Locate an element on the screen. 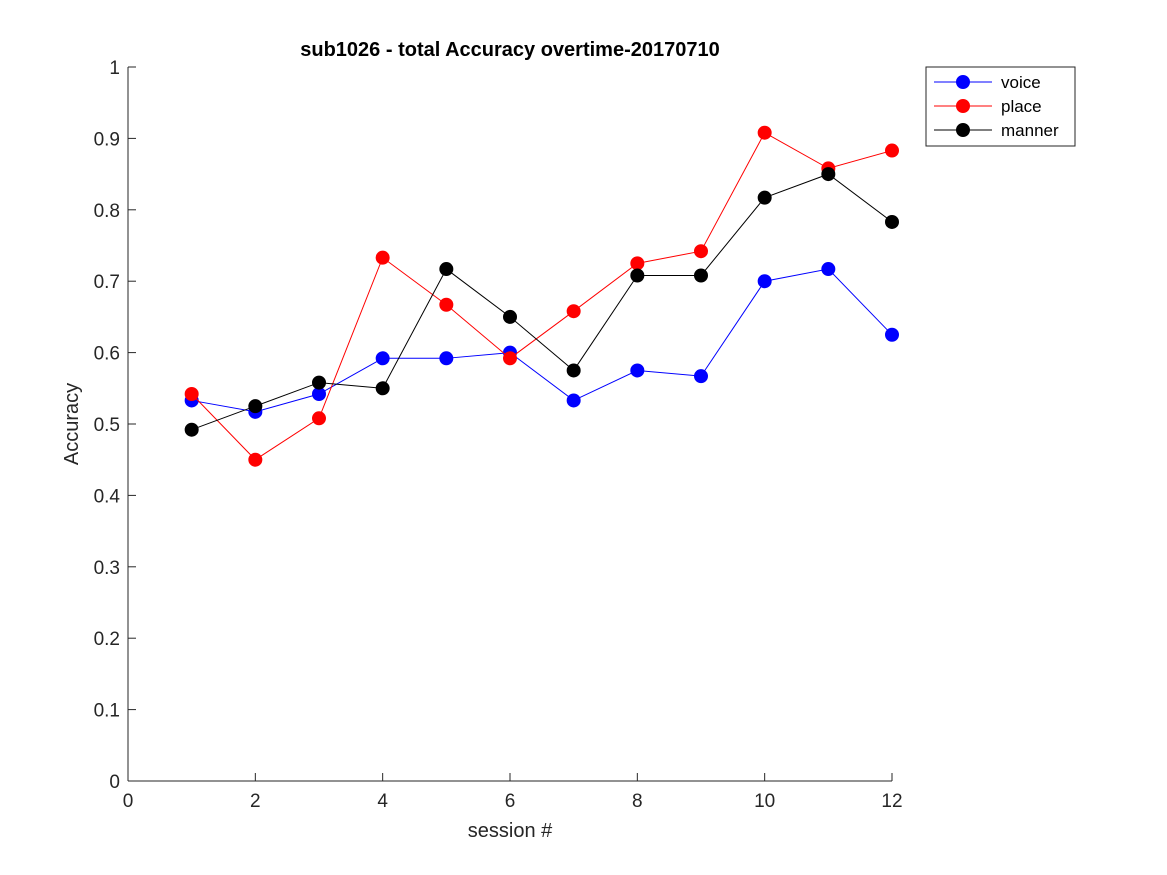  y-tick-label: 0.4 is located at coordinates (107, 496).